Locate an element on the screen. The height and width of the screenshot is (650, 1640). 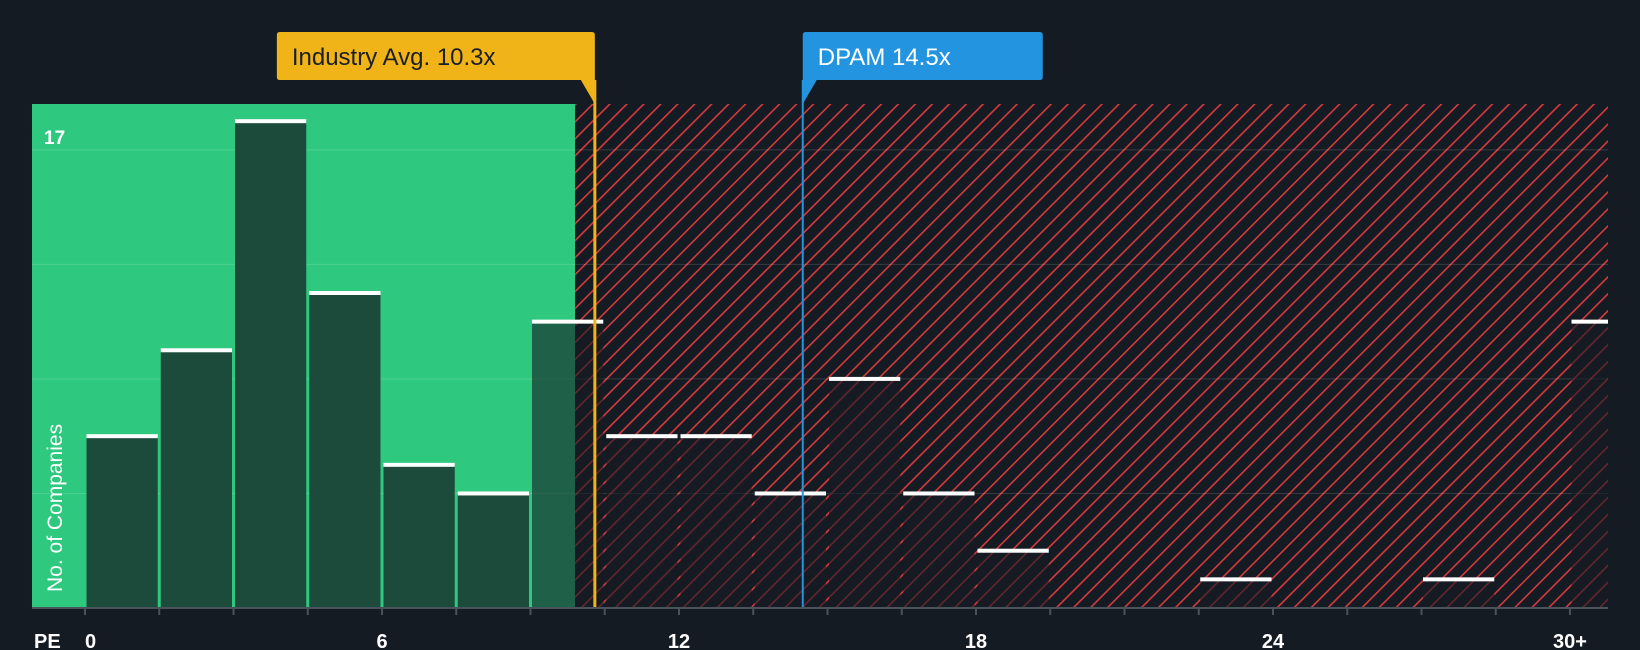
company-pe-callout is located at coordinates (922, 68).